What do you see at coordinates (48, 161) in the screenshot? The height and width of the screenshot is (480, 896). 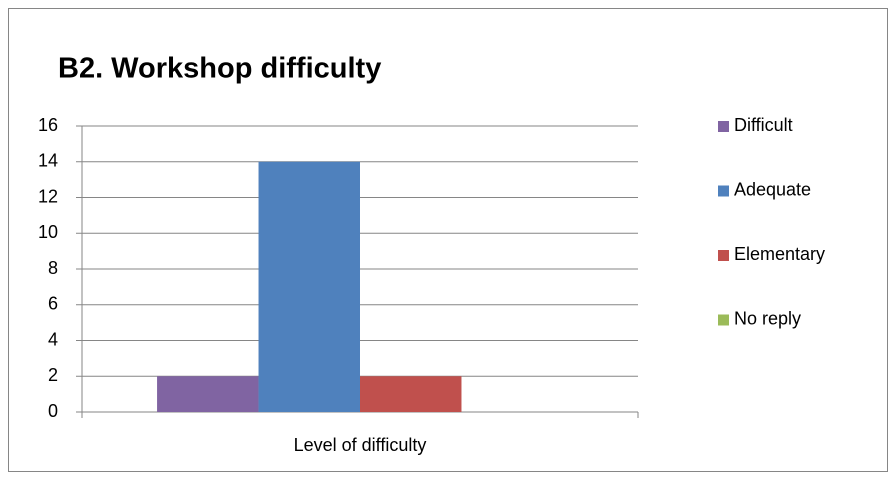 I see `y-tick-label: 14` at bounding box center [48, 161].